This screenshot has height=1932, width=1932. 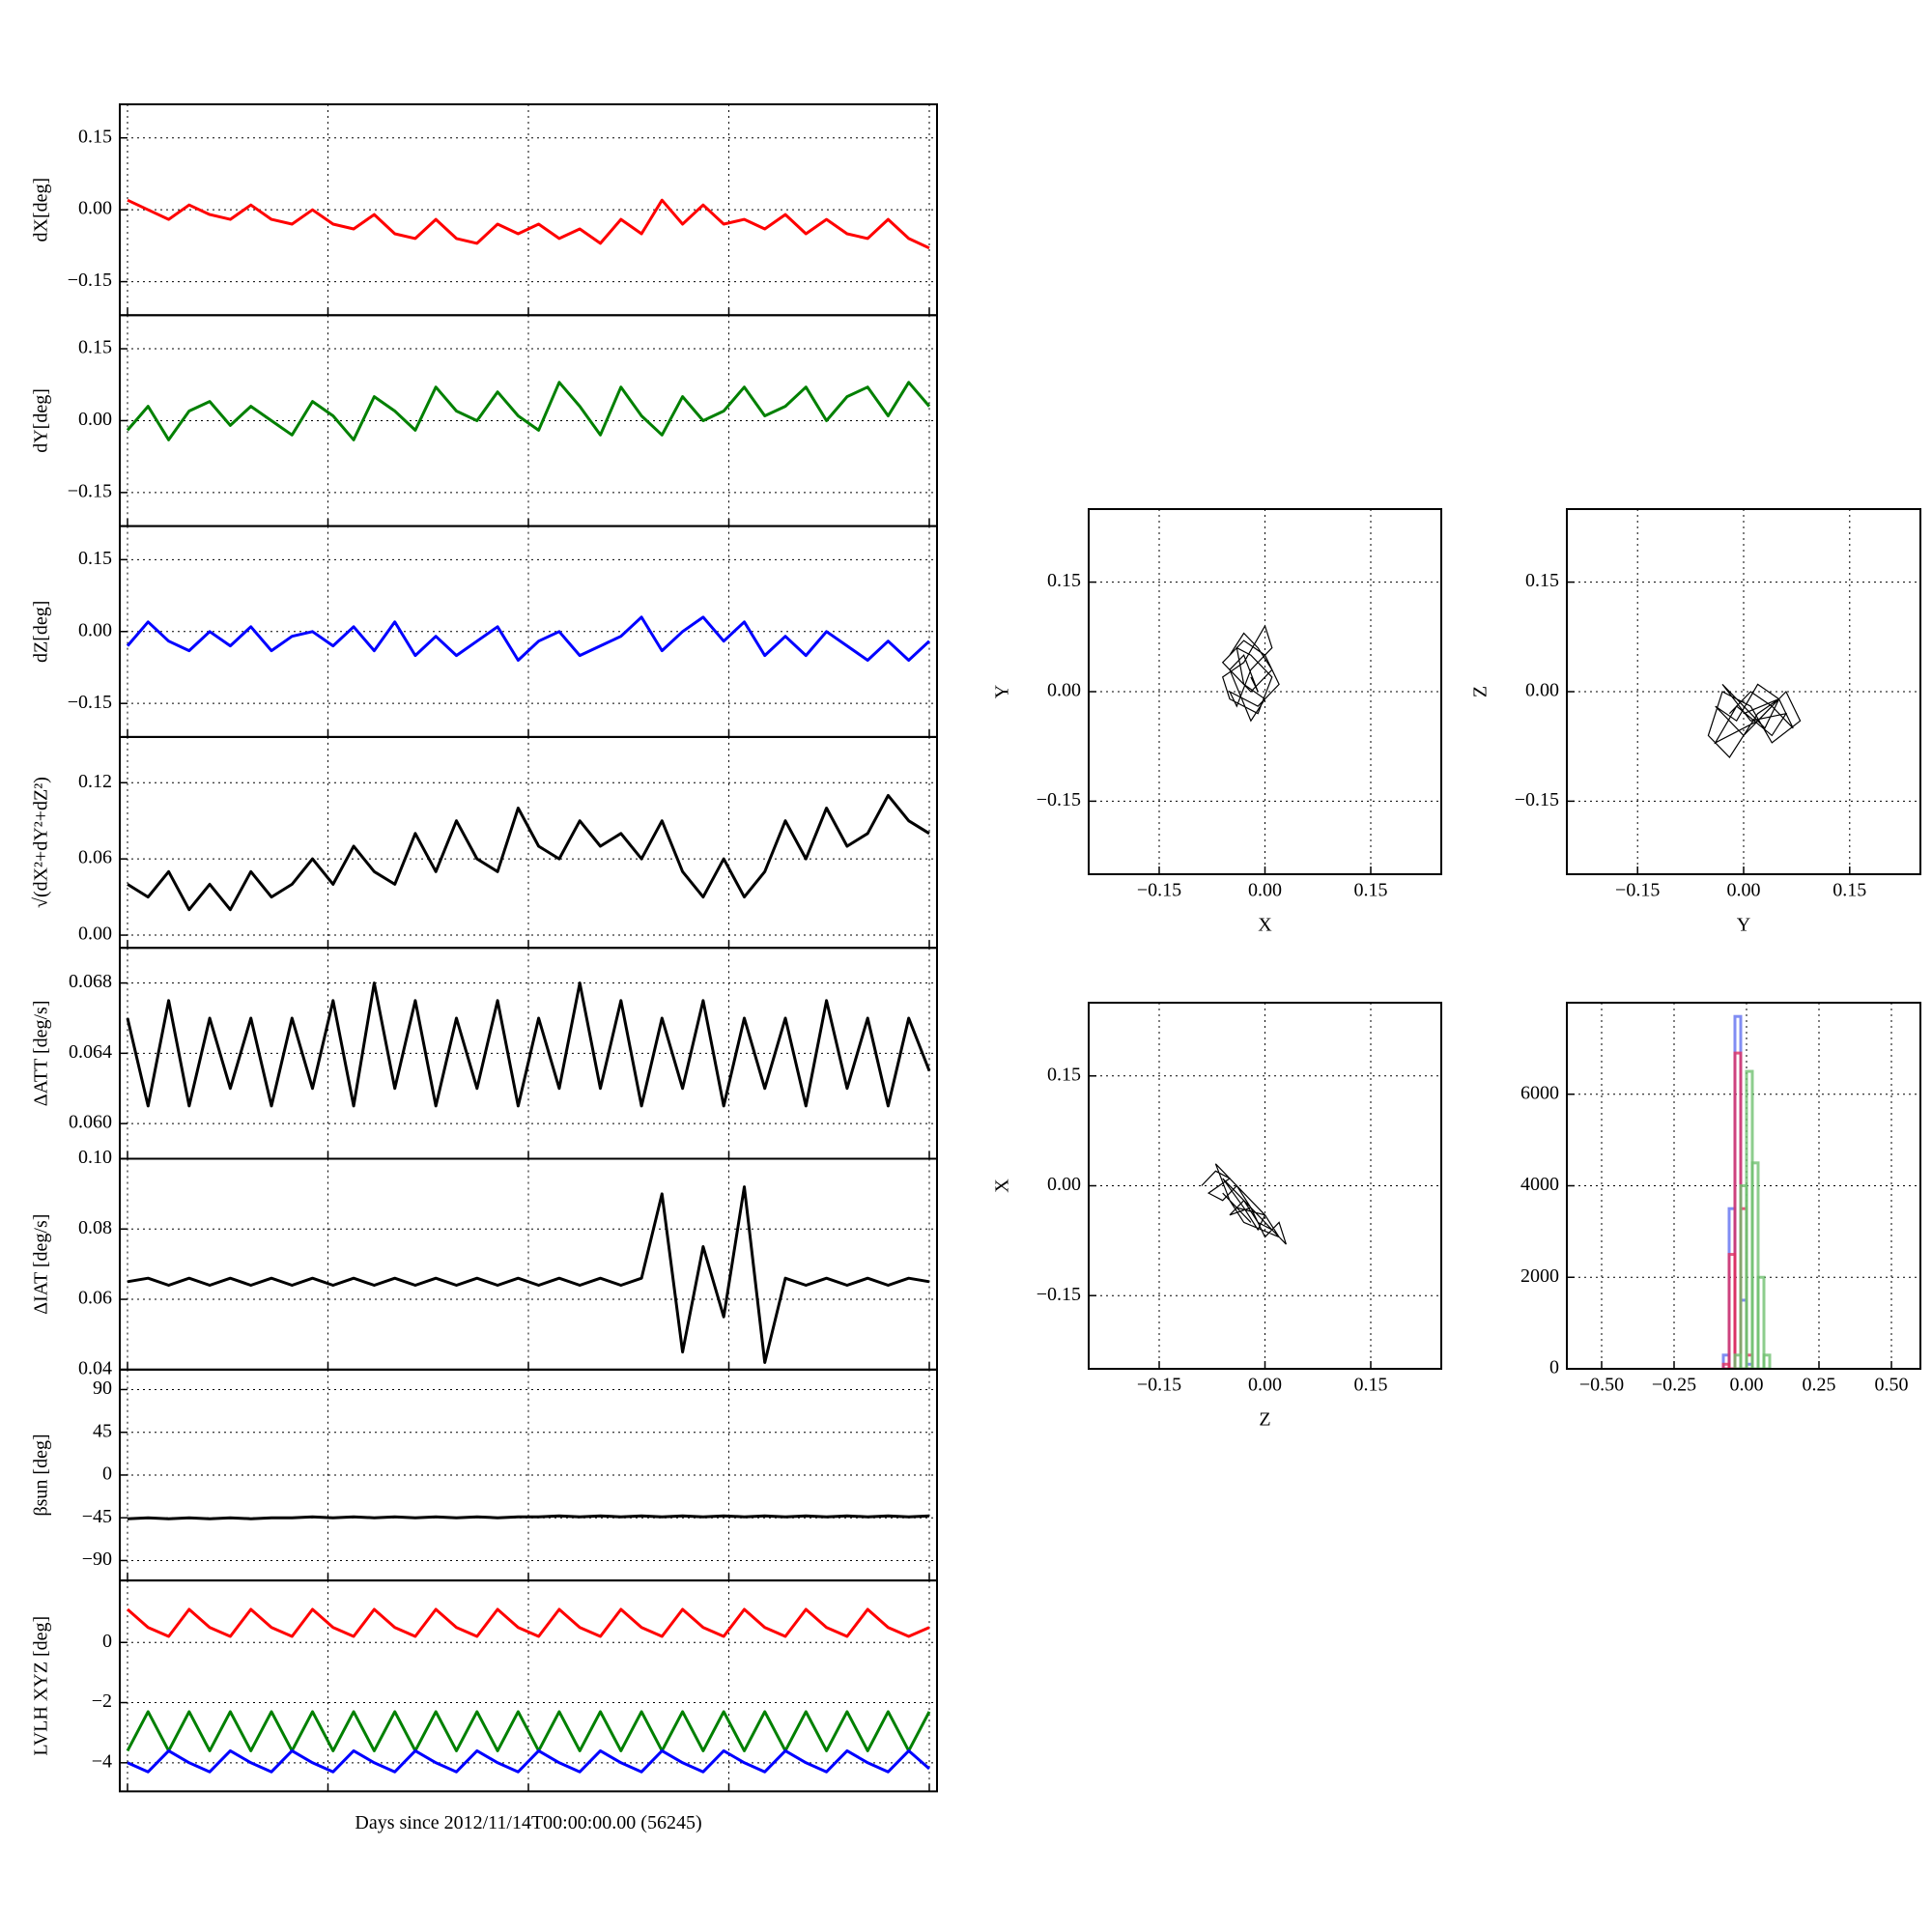 What do you see at coordinates (1265, 925) in the screenshot?
I see `x-axis-label: X` at bounding box center [1265, 925].